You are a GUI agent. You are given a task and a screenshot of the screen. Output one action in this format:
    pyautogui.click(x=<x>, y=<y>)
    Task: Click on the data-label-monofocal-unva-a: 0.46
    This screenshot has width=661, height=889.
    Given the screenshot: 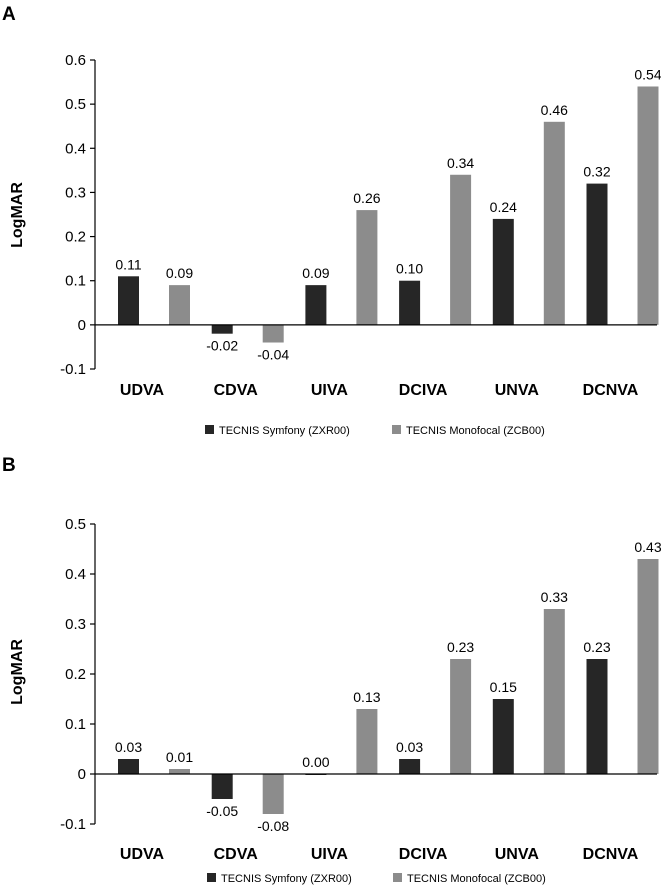 What is the action you would take?
    pyautogui.click(x=554, y=110)
    